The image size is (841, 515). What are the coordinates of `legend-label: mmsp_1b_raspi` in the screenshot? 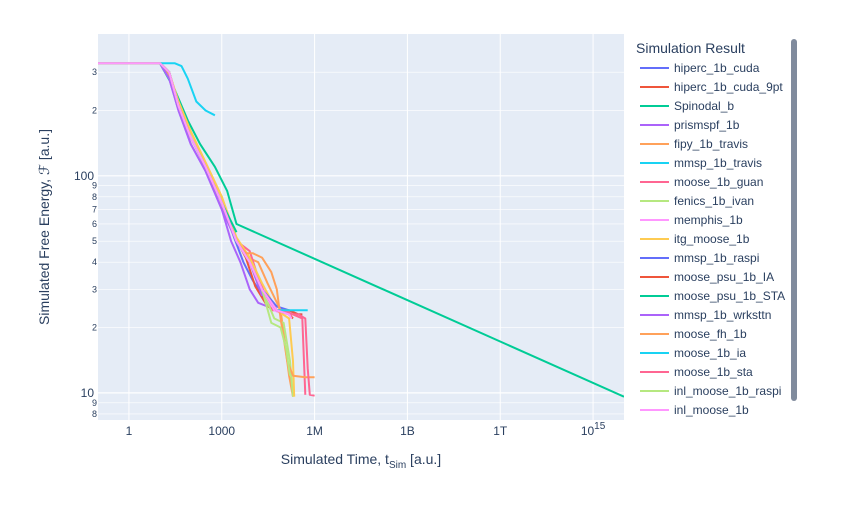 It's located at (716, 258).